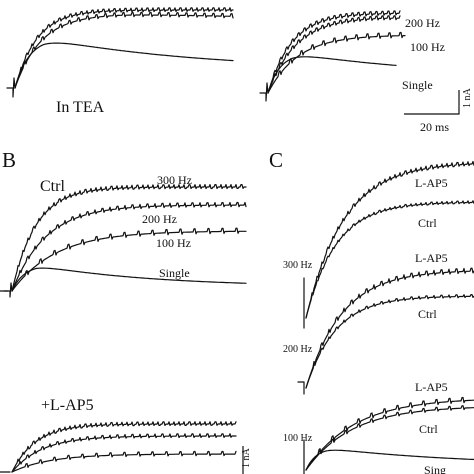 Image resolution: width=474 pixels, height=474 pixels. I want to click on c-100-trace-lap5, so click(389, 433).